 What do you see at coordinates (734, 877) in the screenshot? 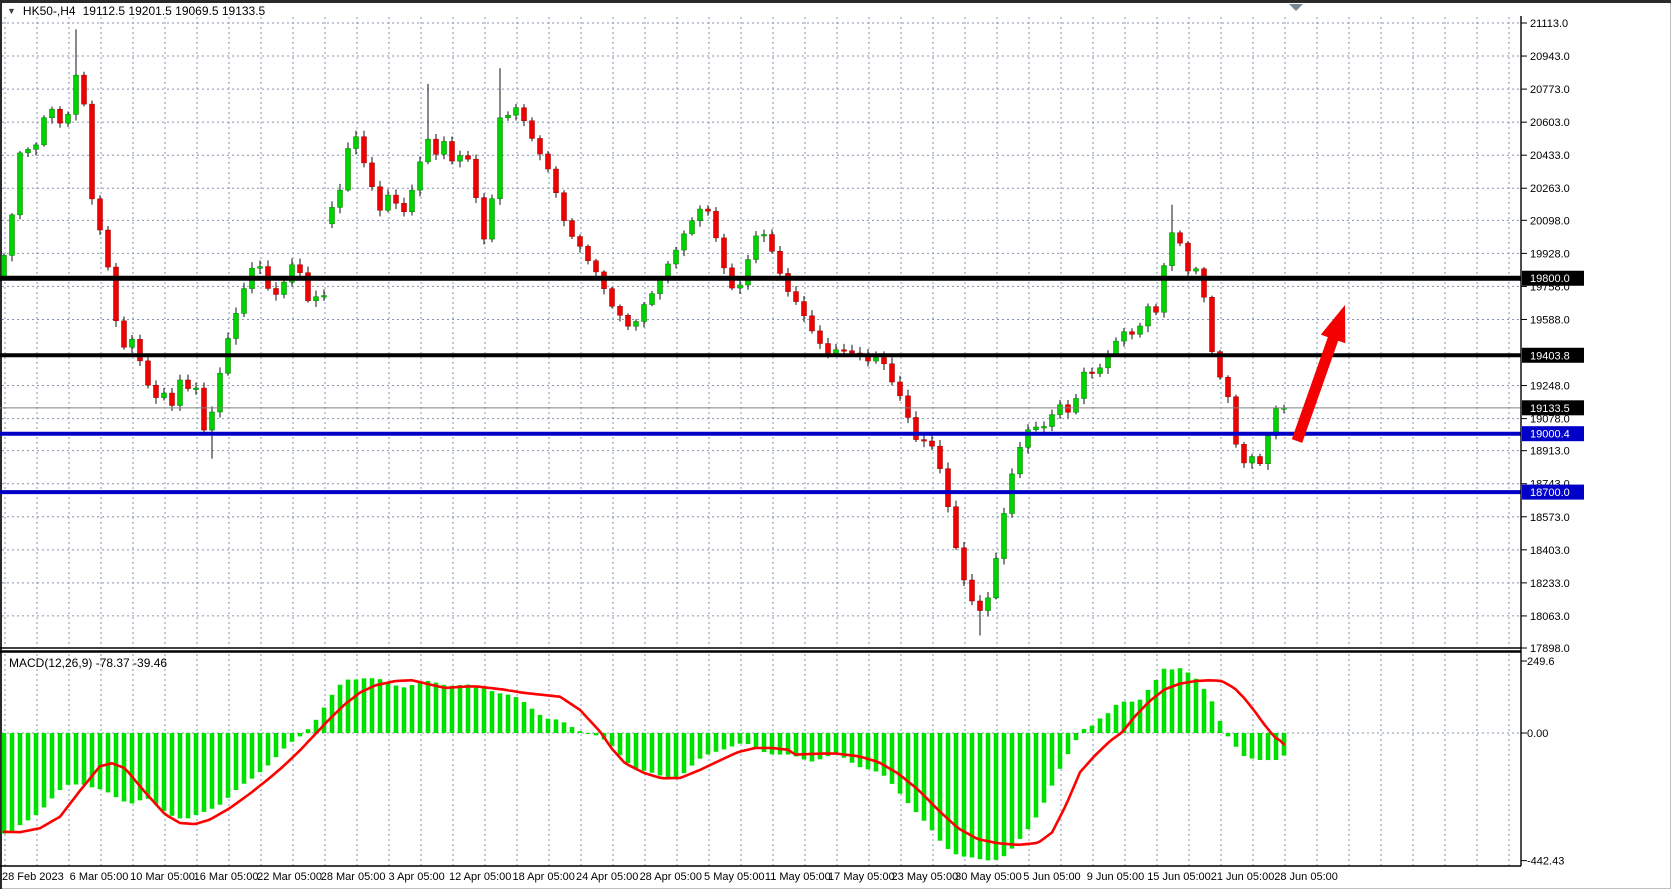
I see `date-tick-label: 5 May 05:00` at bounding box center [734, 877].